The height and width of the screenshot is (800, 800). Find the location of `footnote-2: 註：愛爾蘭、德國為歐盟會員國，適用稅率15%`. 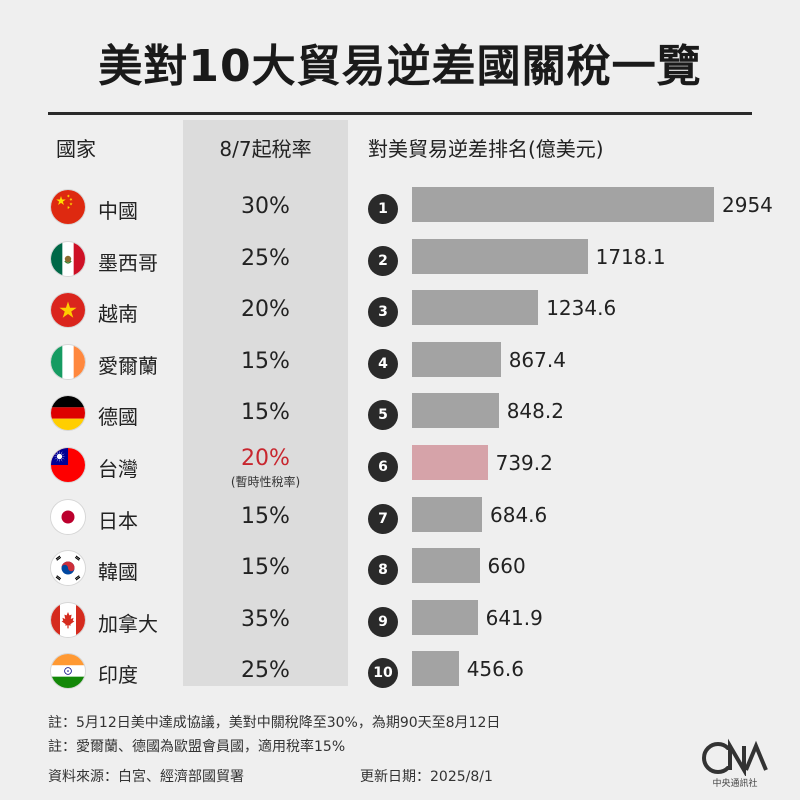

footnote-2: 註：愛爾蘭、德國為歐盟會員國，適用稅率15% is located at coordinates (197, 747).